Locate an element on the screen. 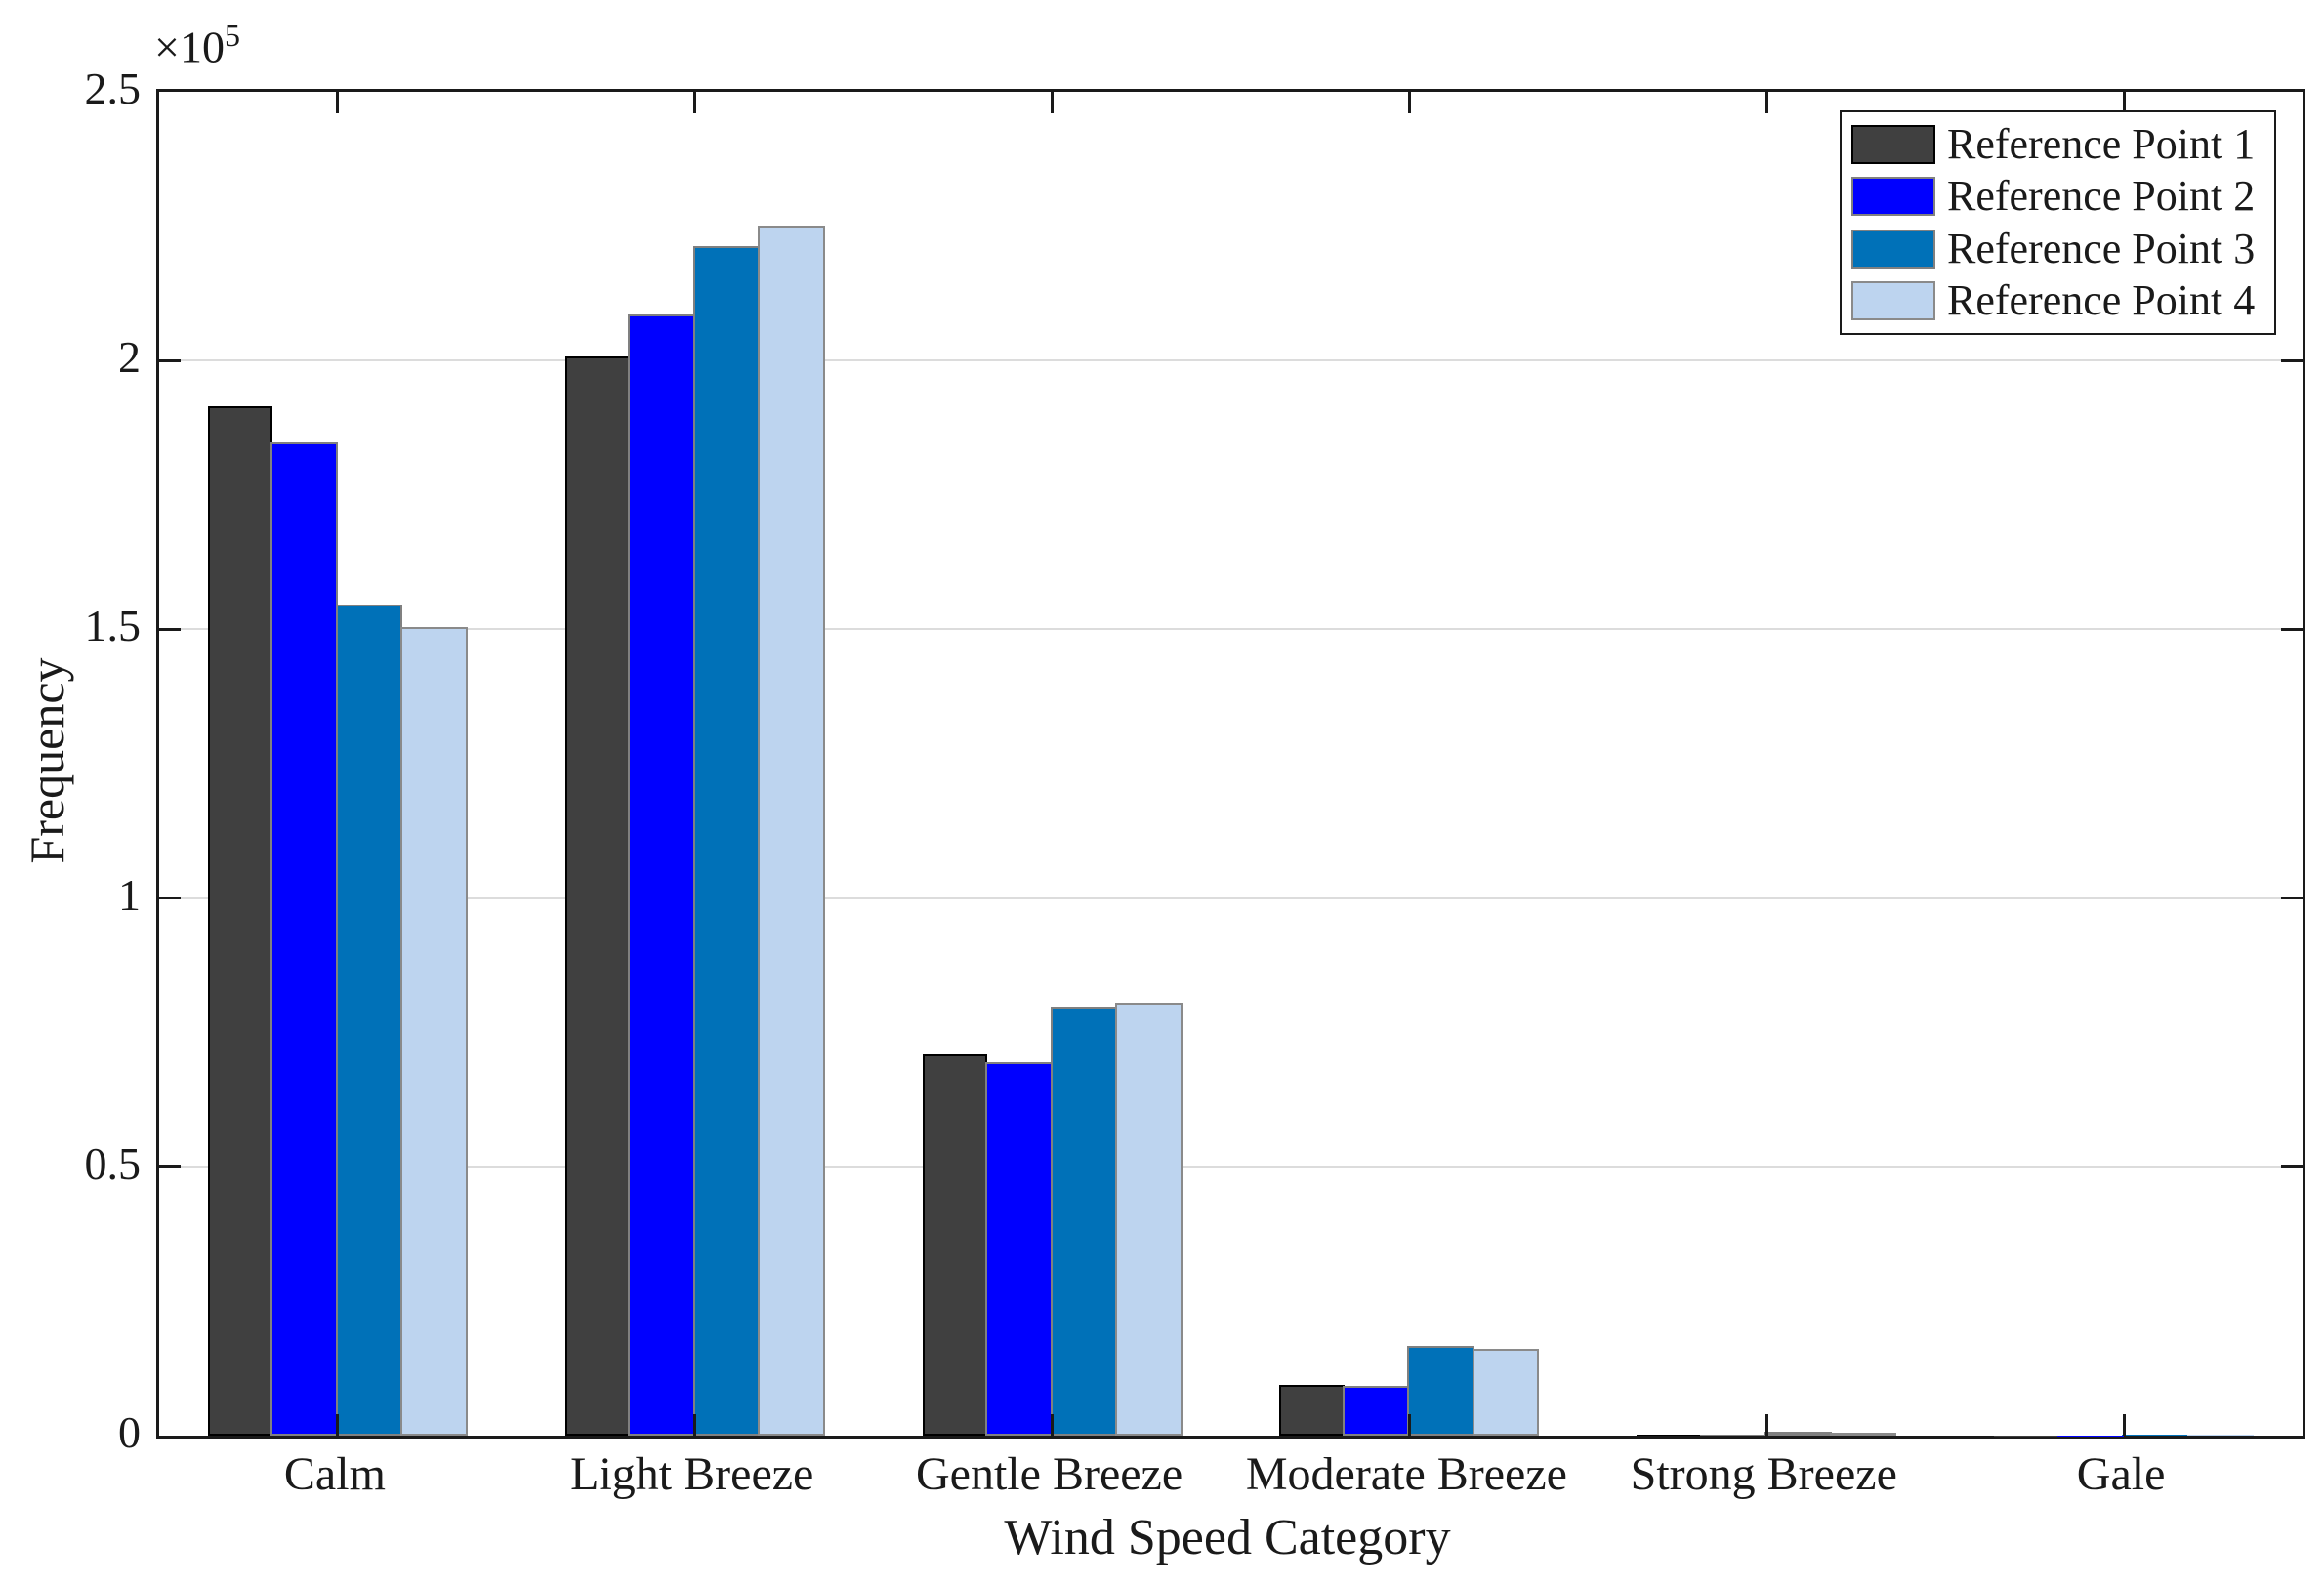 The width and height of the screenshot is (2324, 1586). y-axis-tick-label: 2.5 is located at coordinates (113, 88).